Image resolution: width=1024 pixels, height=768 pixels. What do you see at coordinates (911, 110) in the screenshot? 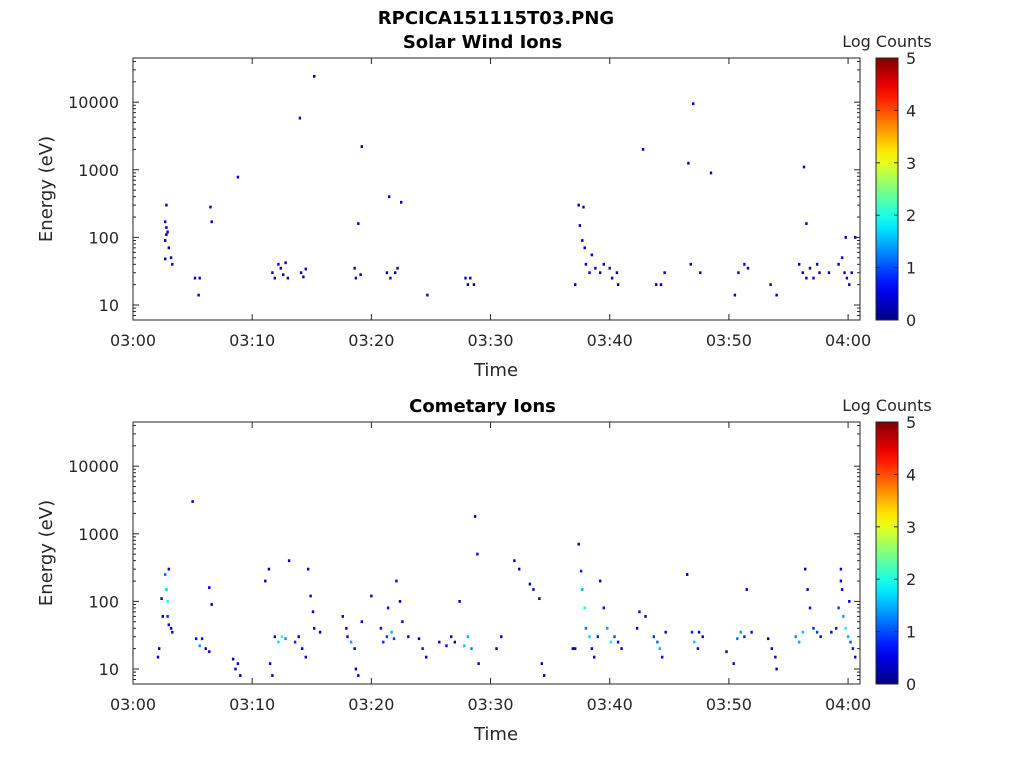
I see `colorbar-tick-label: 4` at bounding box center [911, 110].